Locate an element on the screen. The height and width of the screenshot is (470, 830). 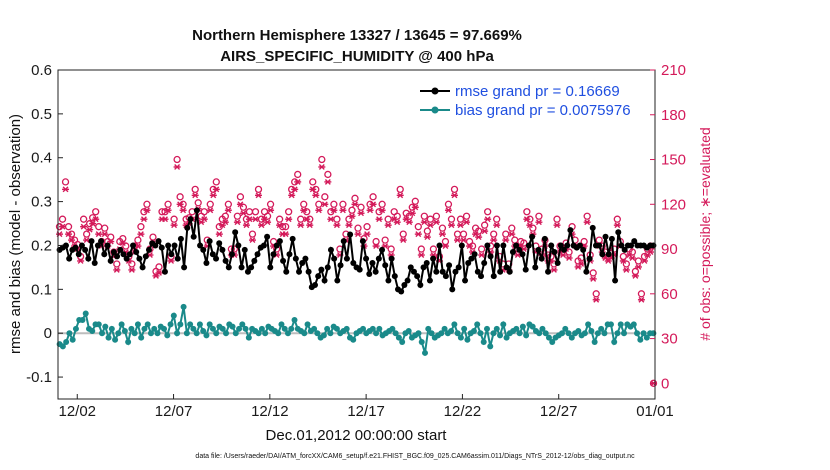
y2-tick-label: 150 is located at coordinates (673, 160).